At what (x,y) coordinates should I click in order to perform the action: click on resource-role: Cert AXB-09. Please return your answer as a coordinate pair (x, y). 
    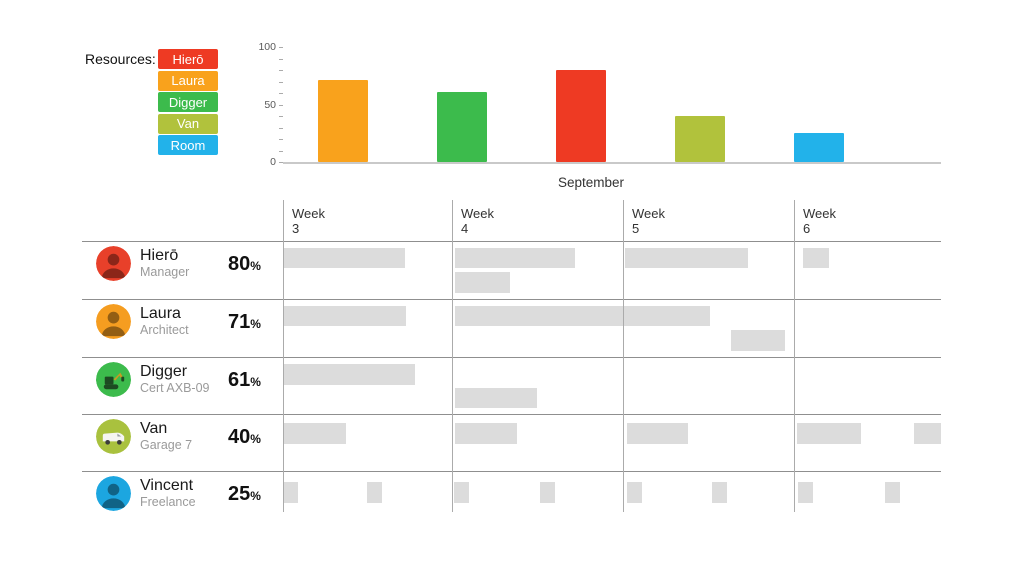
    Looking at the image, I should click on (175, 388).